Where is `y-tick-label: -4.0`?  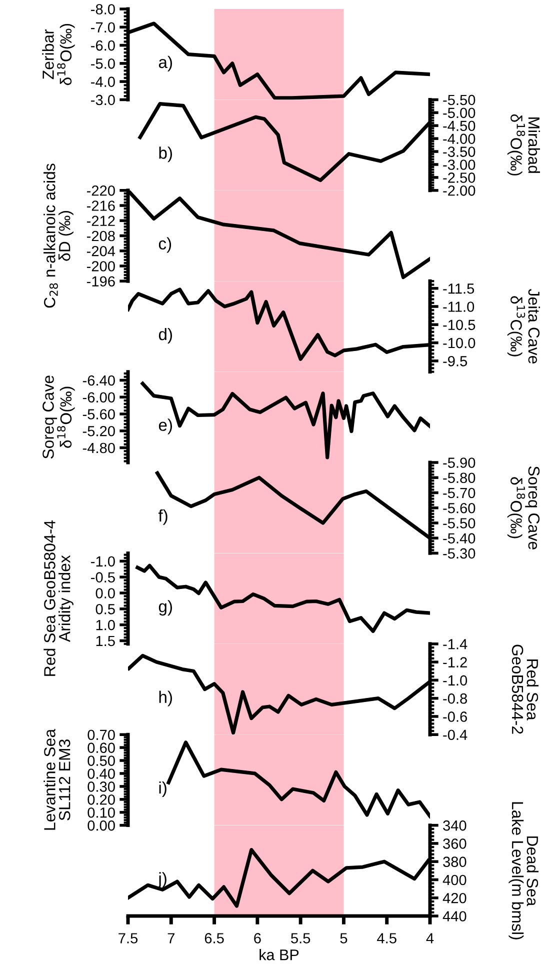
y-tick-label: -4.0 is located at coordinates (103, 81).